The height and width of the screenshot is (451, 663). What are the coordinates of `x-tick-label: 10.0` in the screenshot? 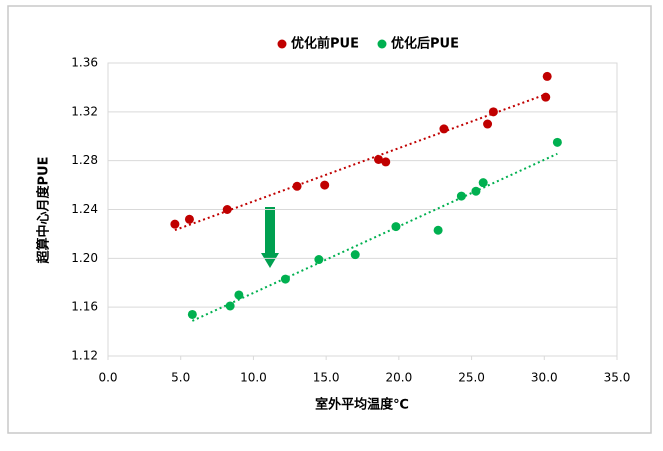 It's located at (253, 378).